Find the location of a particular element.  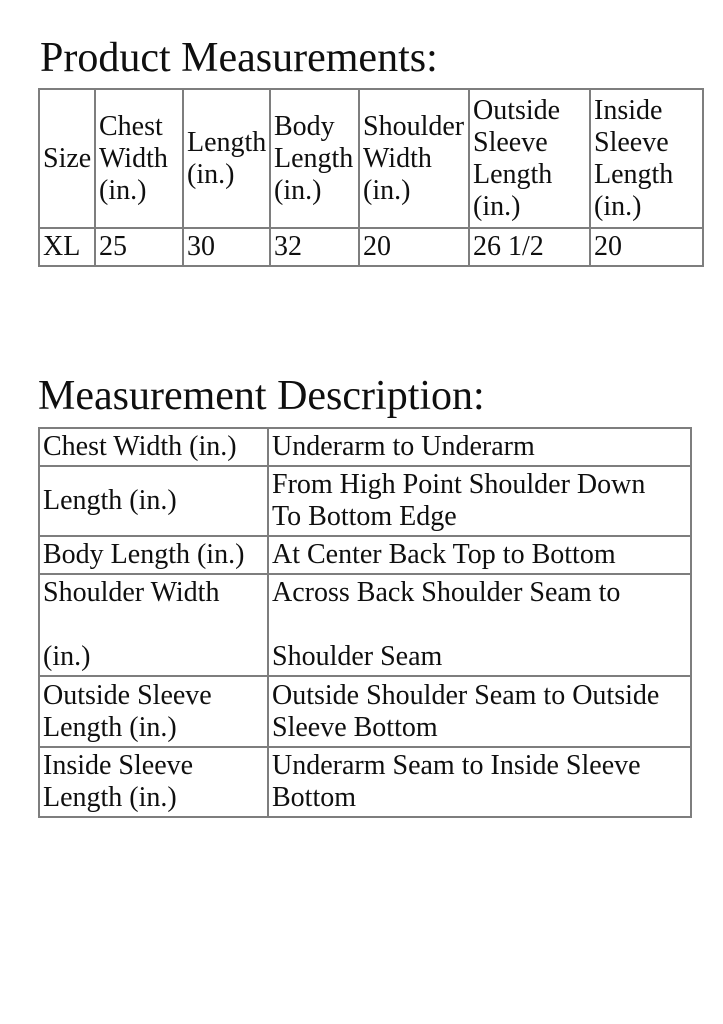

header-cell-outside-sleeve-length: Outside Sleeve Length (in.) is located at coordinates (529, 158).